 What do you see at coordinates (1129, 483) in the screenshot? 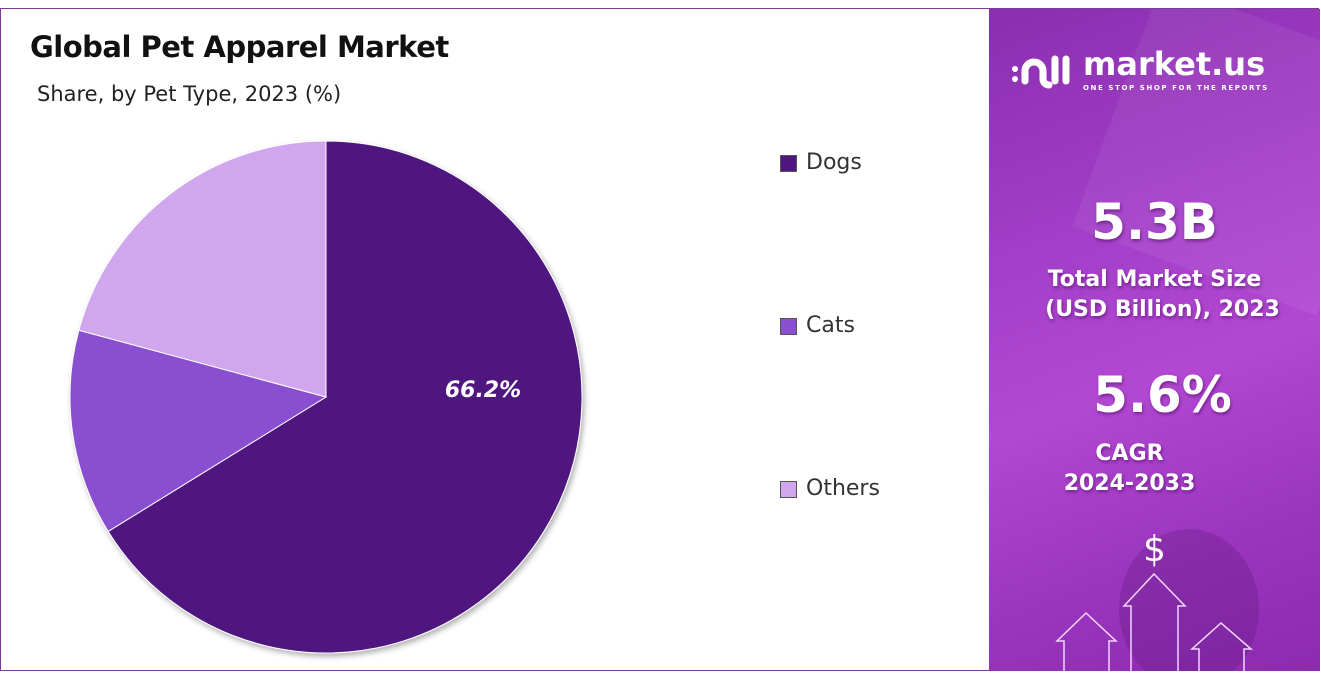
I see `cagr-period: 2024-2033` at bounding box center [1129, 483].